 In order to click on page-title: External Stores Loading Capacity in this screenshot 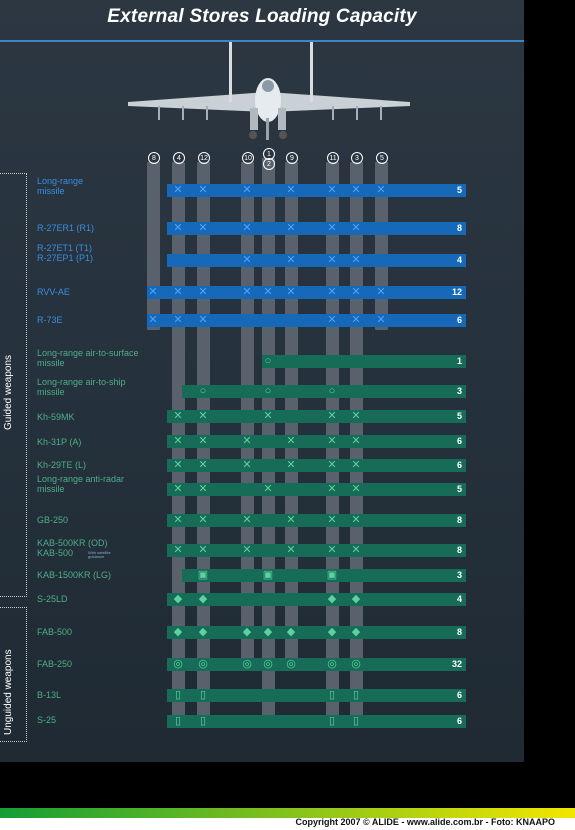, I will do `click(262, 16)`.